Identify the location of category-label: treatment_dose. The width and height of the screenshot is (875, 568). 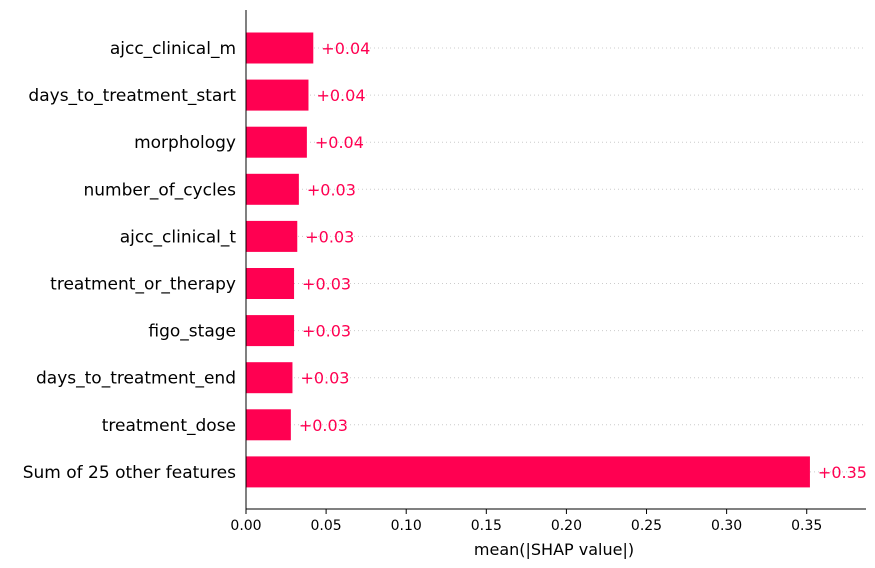
(169, 426).